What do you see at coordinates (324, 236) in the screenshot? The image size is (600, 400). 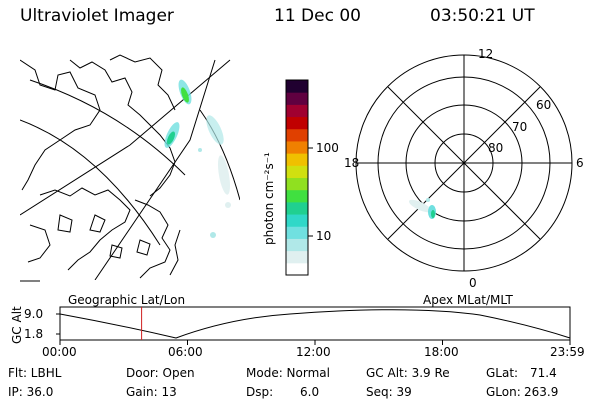 I see `colorbar-label-10: 10` at bounding box center [324, 236].